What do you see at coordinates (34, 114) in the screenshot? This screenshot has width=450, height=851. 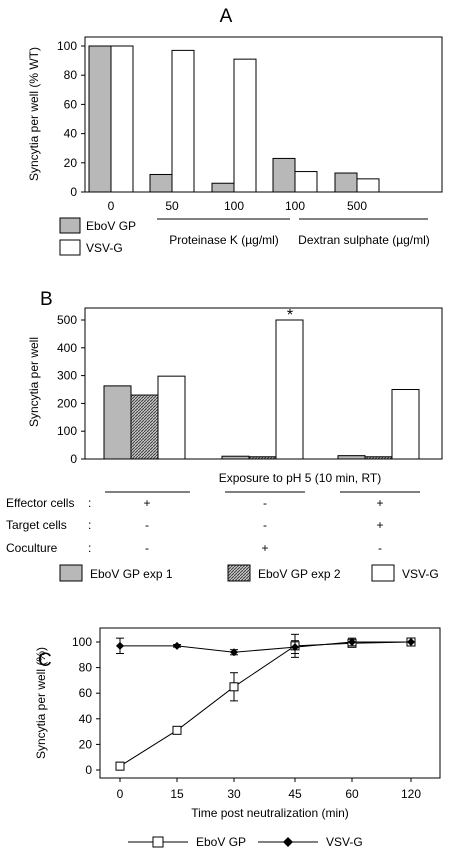 I see `panel-a-y-axis-title: Syncytia per well (% WT)` at bounding box center [34, 114].